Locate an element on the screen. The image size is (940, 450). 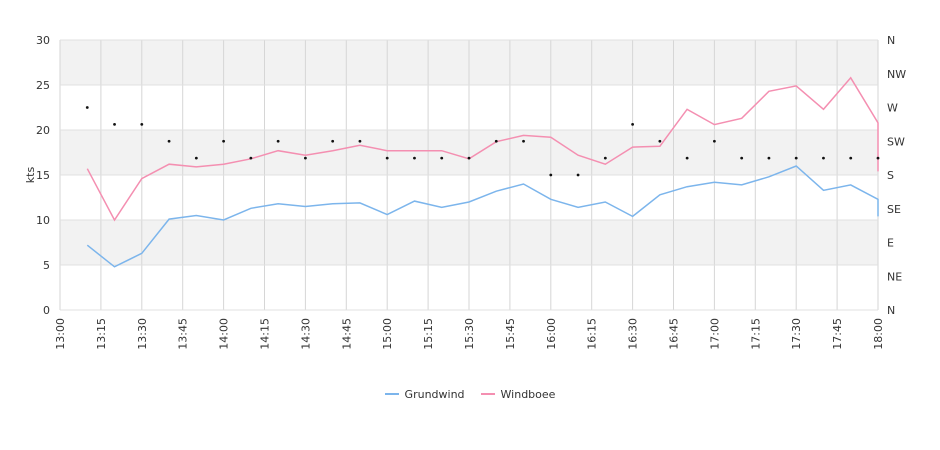
legend-item-grundwind: Grundwind is located at coordinates (424, 394).